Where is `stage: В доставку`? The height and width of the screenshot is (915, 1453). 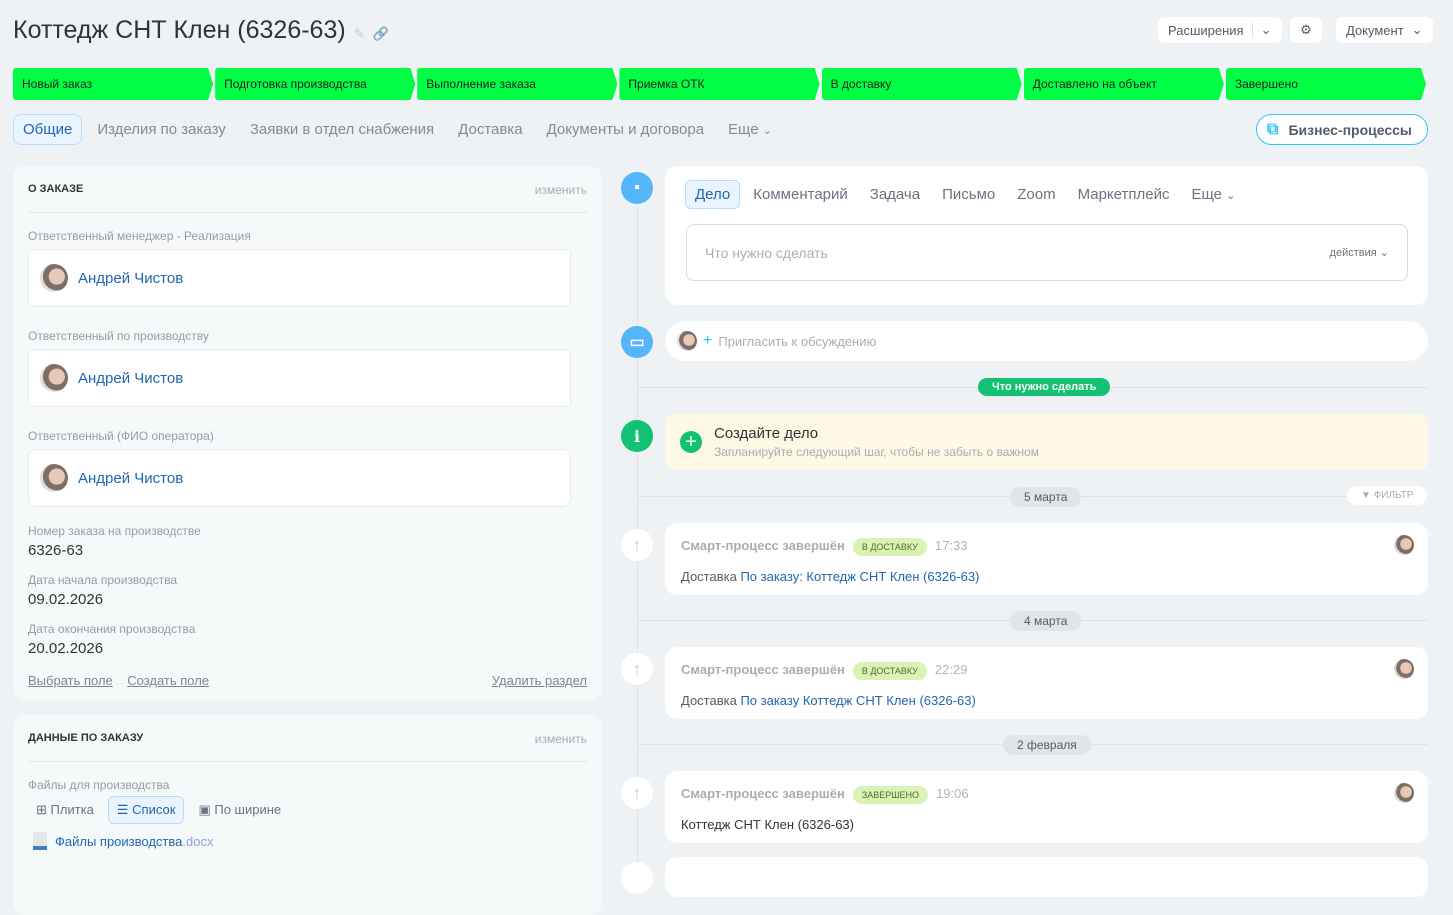
stage: В доставку is located at coordinates (922, 84).